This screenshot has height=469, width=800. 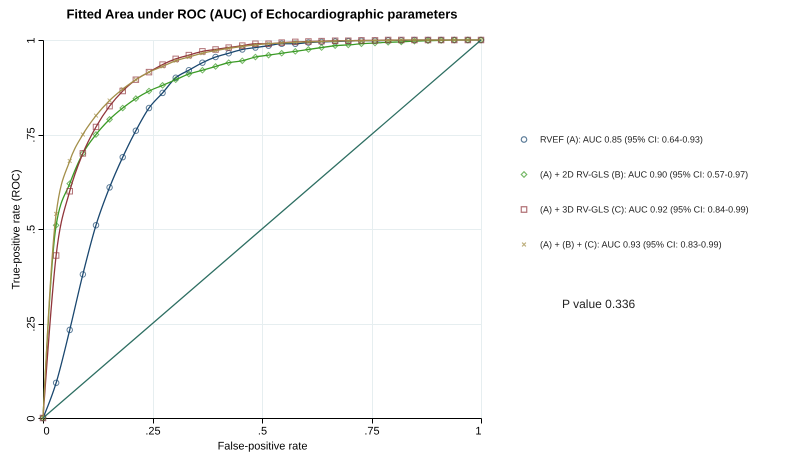 What do you see at coordinates (32, 418) in the screenshot?
I see `y-tick-label: 0` at bounding box center [32, 418].